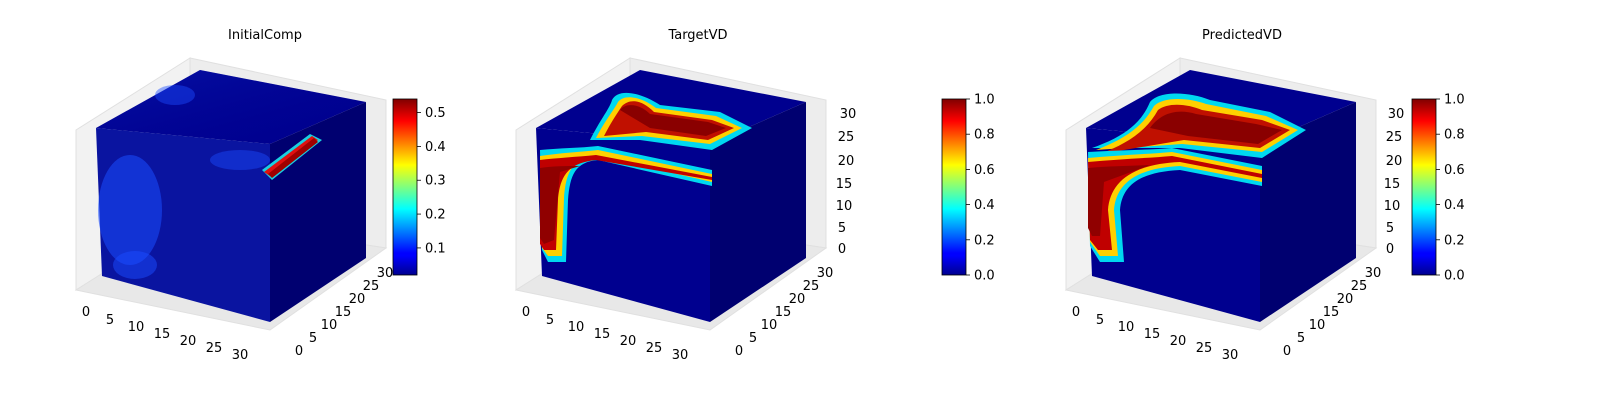  I want to click on z-axis: 0 5 10 15 20 25 30, so click(1394, 182).